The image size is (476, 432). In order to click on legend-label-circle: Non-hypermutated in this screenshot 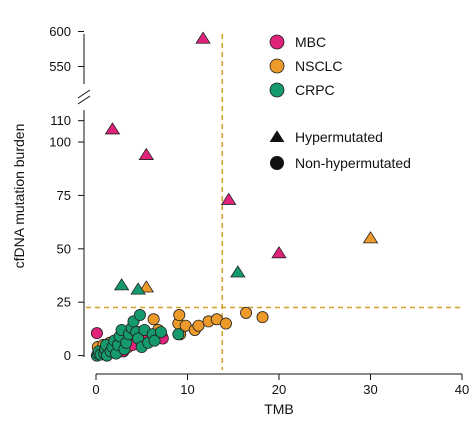, I will do `click(353, 163)`.